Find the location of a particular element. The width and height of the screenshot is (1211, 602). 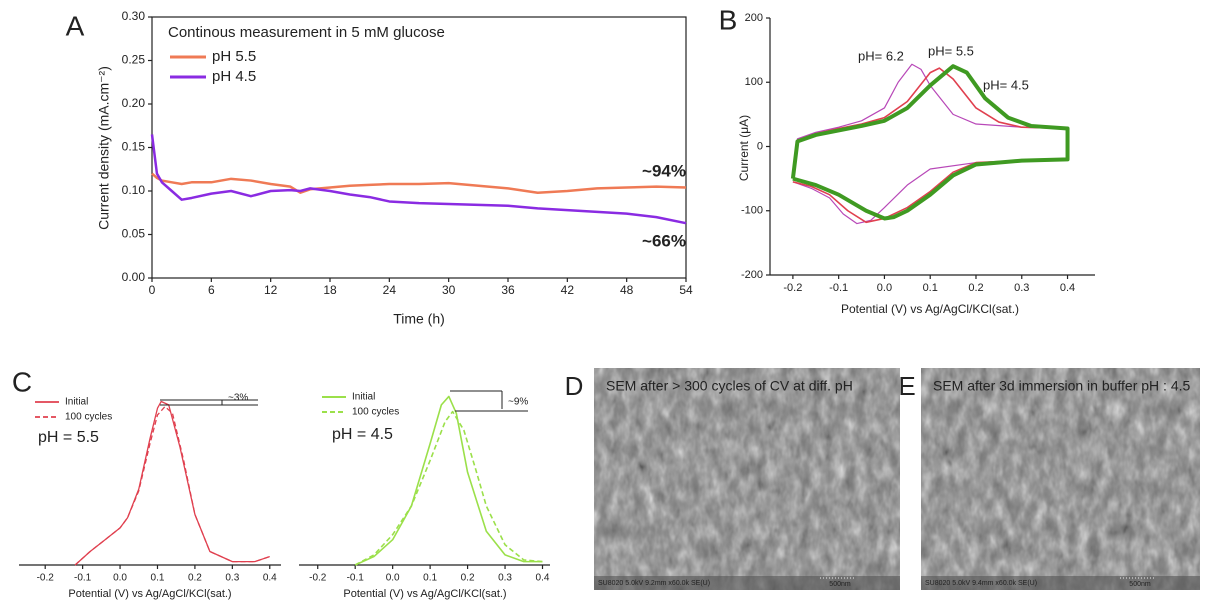

annotation: ~3% is located at coordinates (238, 398).